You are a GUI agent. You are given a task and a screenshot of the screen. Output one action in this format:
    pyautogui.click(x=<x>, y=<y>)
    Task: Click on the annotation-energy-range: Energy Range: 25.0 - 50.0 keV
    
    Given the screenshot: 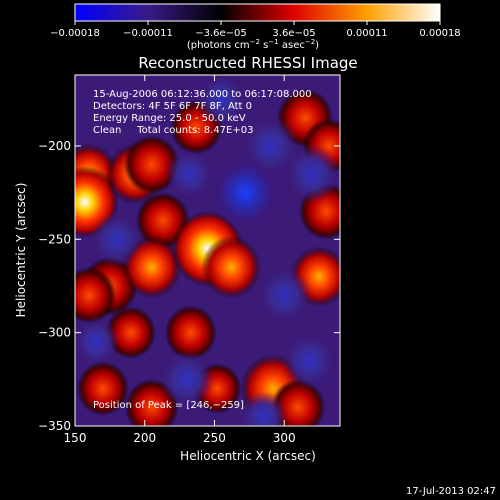 What is the action you would take?
    pyautogui.click(x=169, y=118)
    